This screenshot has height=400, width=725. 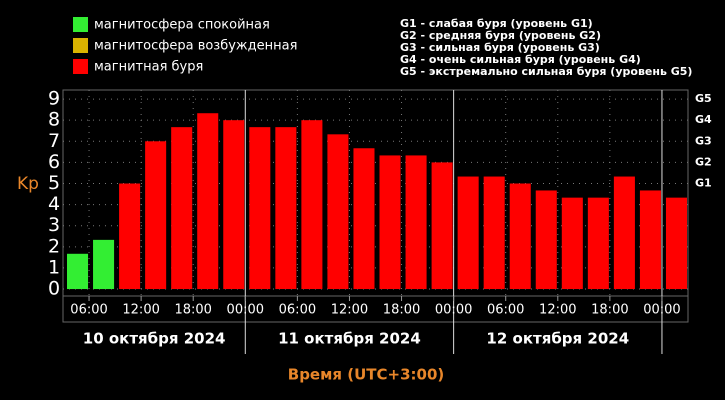 I want to click on y-tick-label: 2, so click(x=54, y=246).